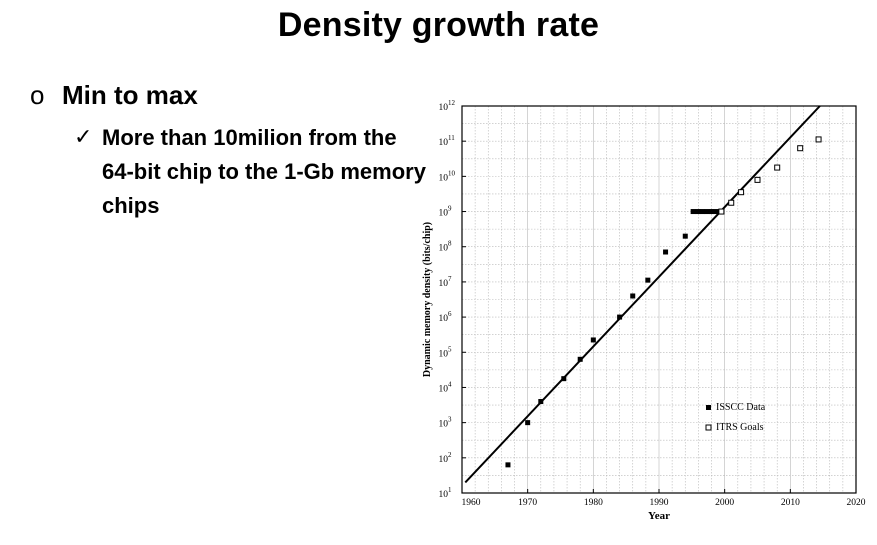 This screenshot has width=877, height=545. I want to click on slide-title: Density growth rate, so click(438, 25).